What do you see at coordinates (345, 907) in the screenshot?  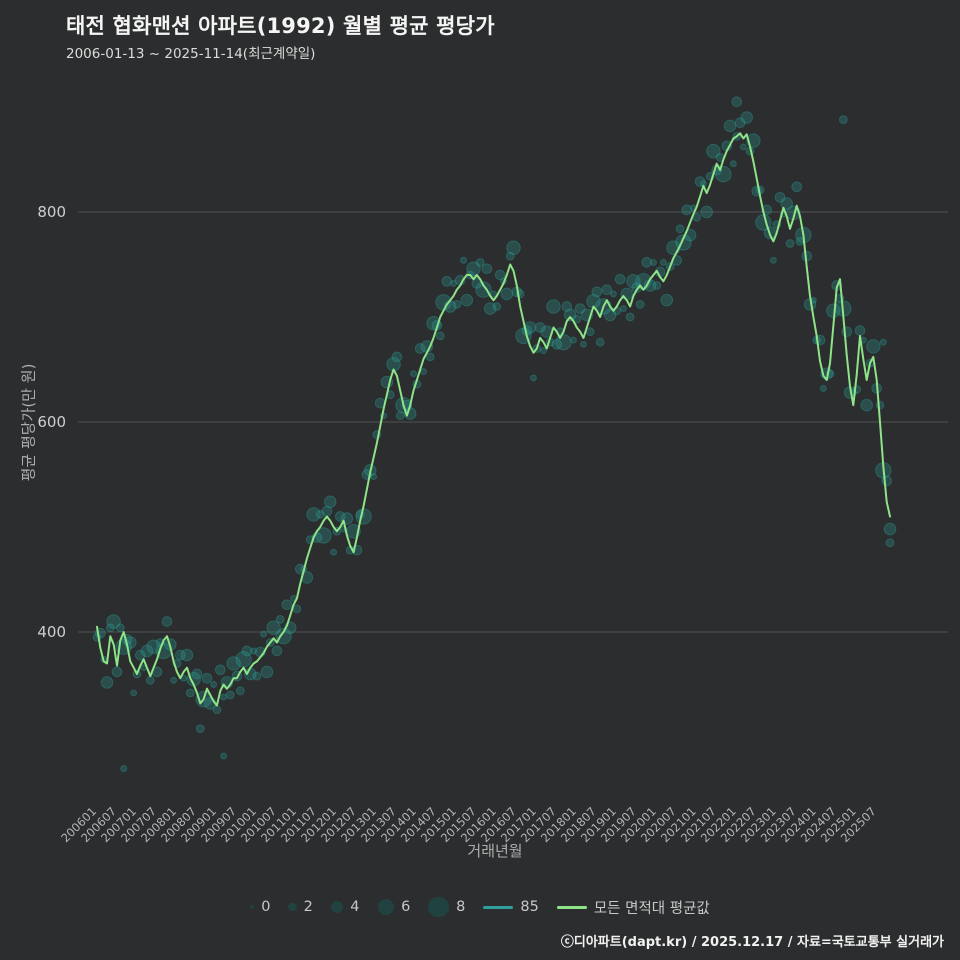 I see `legend-size-item: 4` at bounding box center [345, 907].